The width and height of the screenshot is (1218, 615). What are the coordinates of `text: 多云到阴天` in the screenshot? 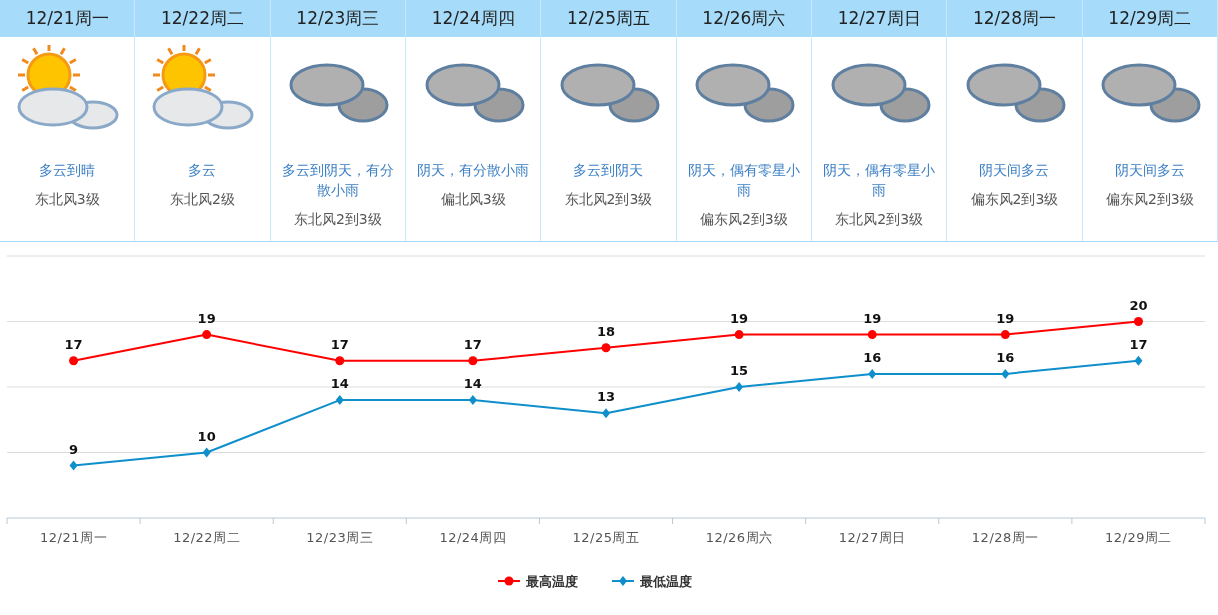 It's located at (608, 170).